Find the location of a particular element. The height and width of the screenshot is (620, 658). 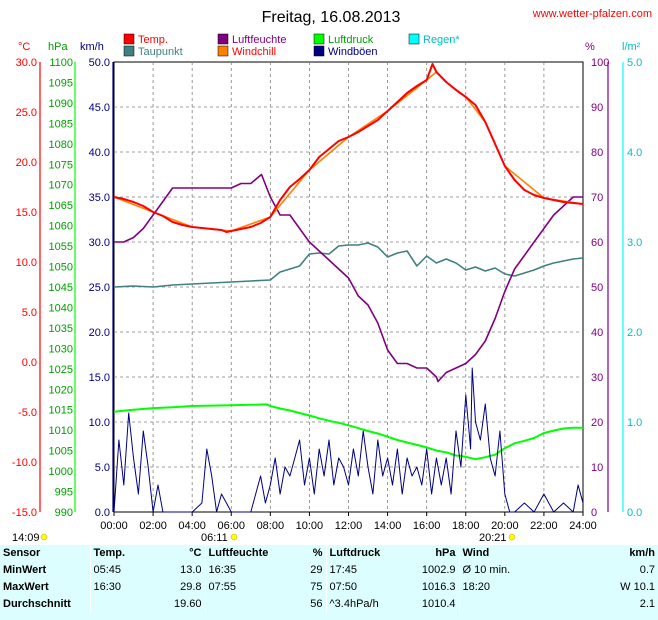

pressure-tick-label: 1000 is located at coordinates (61, 472).